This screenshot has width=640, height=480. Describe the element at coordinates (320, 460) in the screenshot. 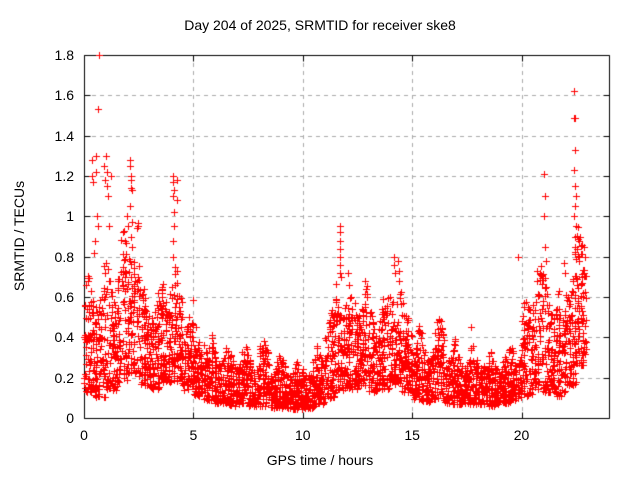

I see `x-axis-label: GPS time / hours` at that location.